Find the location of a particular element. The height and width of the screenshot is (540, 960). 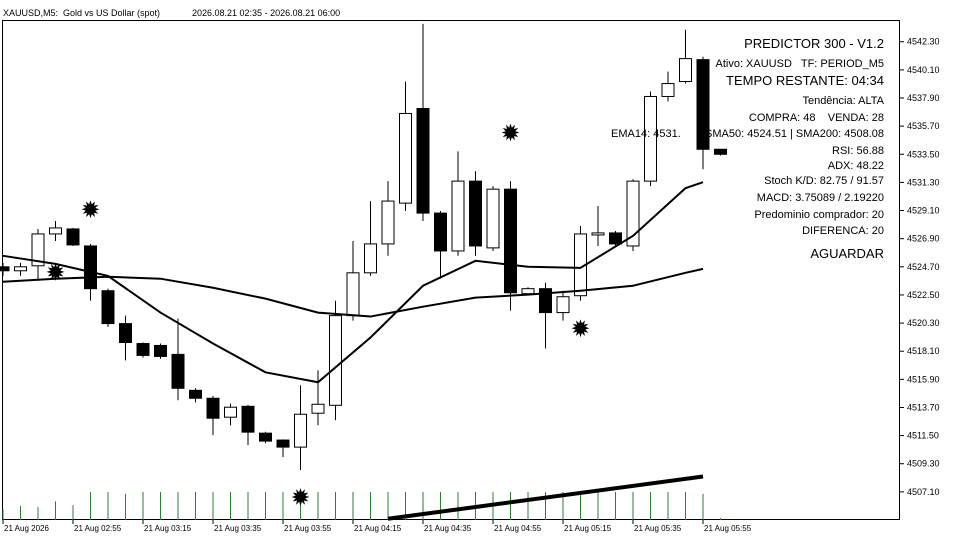

y-tick-label: 4518.10 is located at coordinates (923, 351).